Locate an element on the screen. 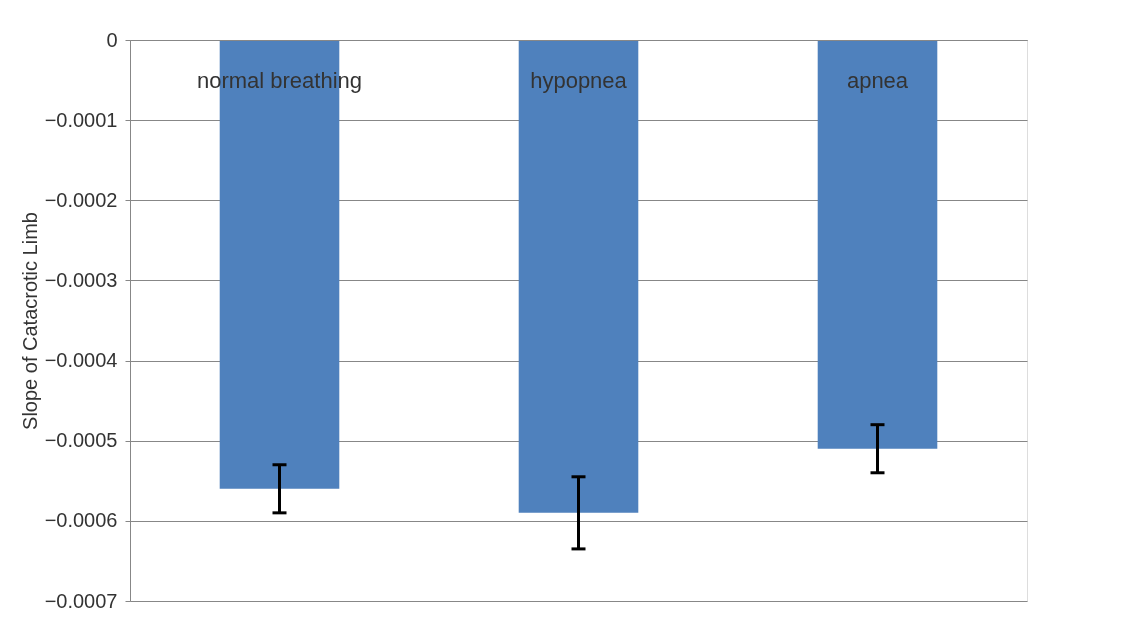  y-tick-label: −0.0006 is located at coordinates (81, 520).